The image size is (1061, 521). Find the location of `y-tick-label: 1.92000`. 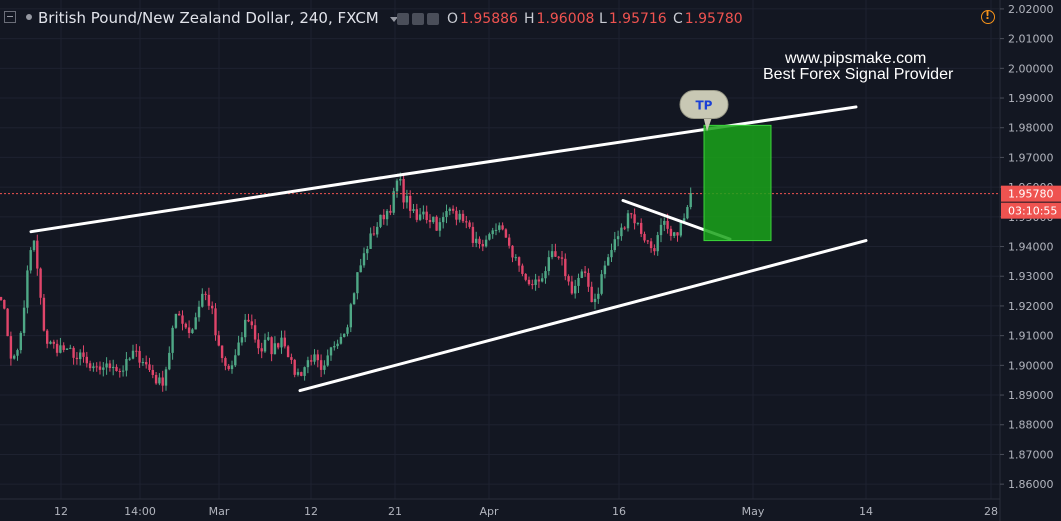

y-tick-label: 1.92000 is located at coordinates (1031, 306).